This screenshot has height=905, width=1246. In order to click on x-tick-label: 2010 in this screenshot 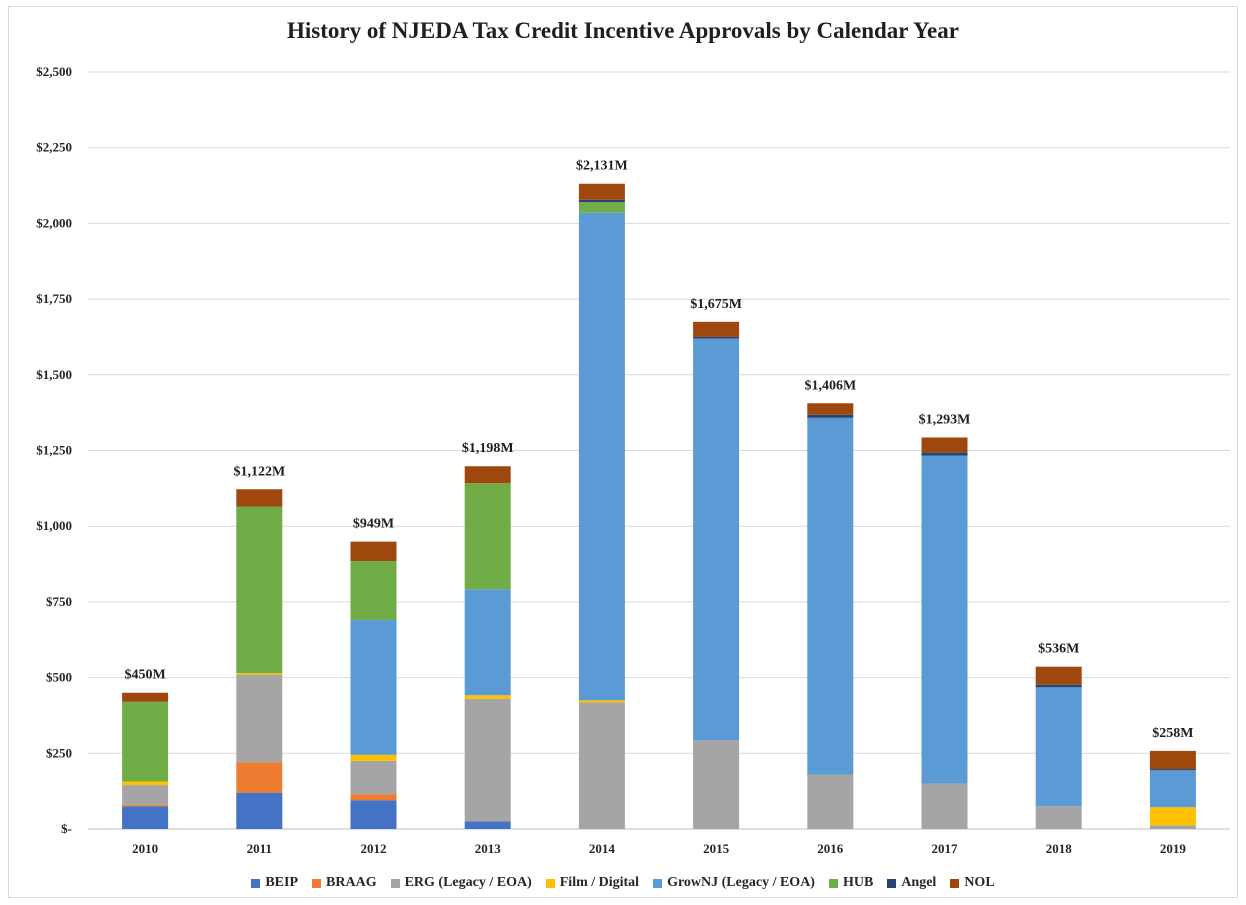, I will do `click(145, 848)`.